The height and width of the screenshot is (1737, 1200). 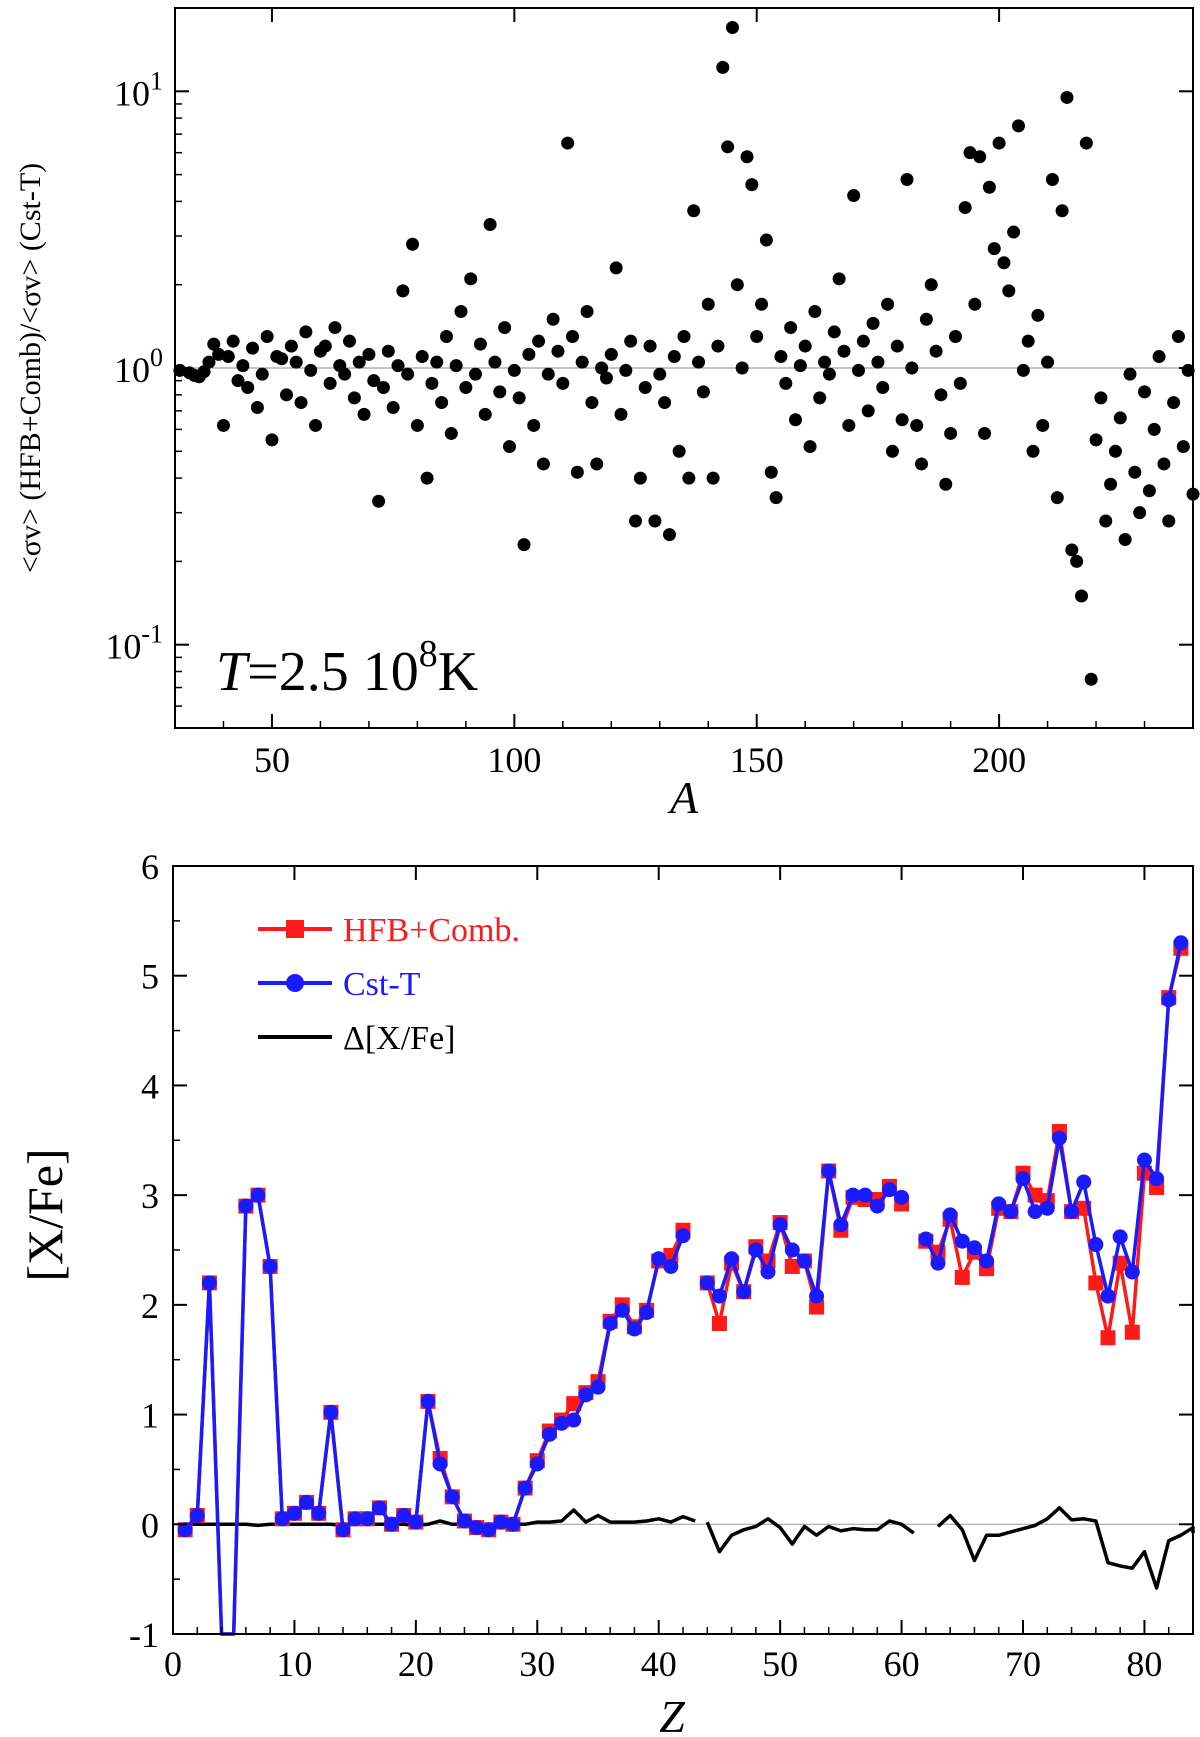 I want to click on top-x-tick-label: 150, so click(x=757, y=760).